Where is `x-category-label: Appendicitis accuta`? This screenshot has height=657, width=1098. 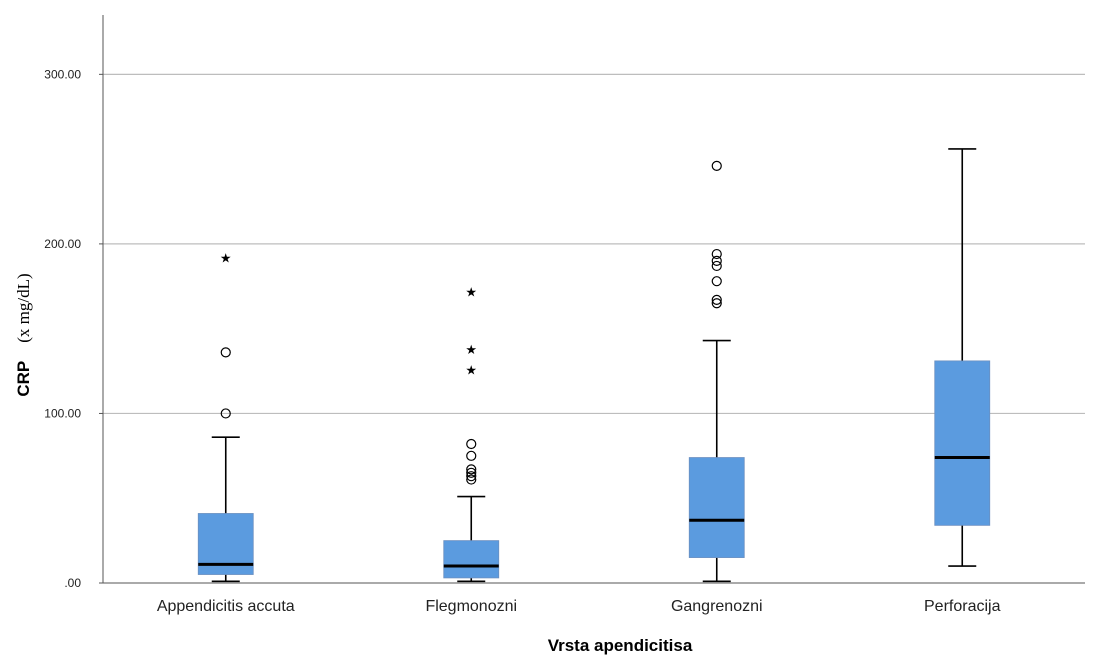
x-category-label: Appendicitis accuta is located at coordinates (226, 606).